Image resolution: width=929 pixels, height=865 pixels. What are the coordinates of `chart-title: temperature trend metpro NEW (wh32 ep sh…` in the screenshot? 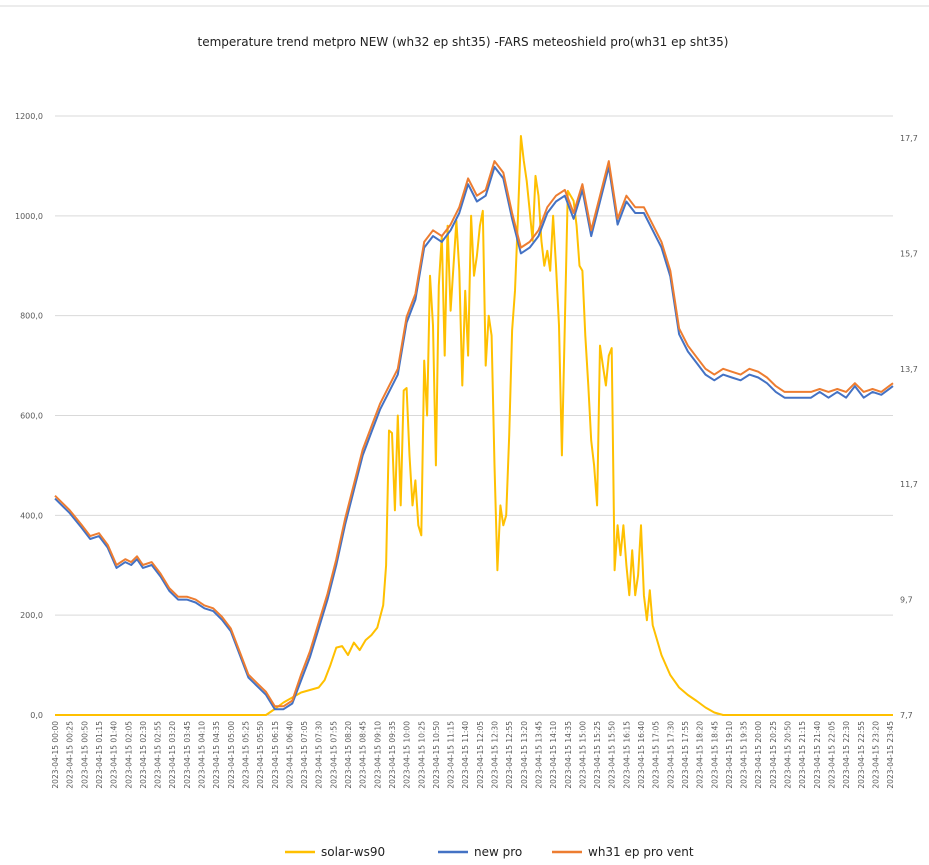 It's located at (463, 42).